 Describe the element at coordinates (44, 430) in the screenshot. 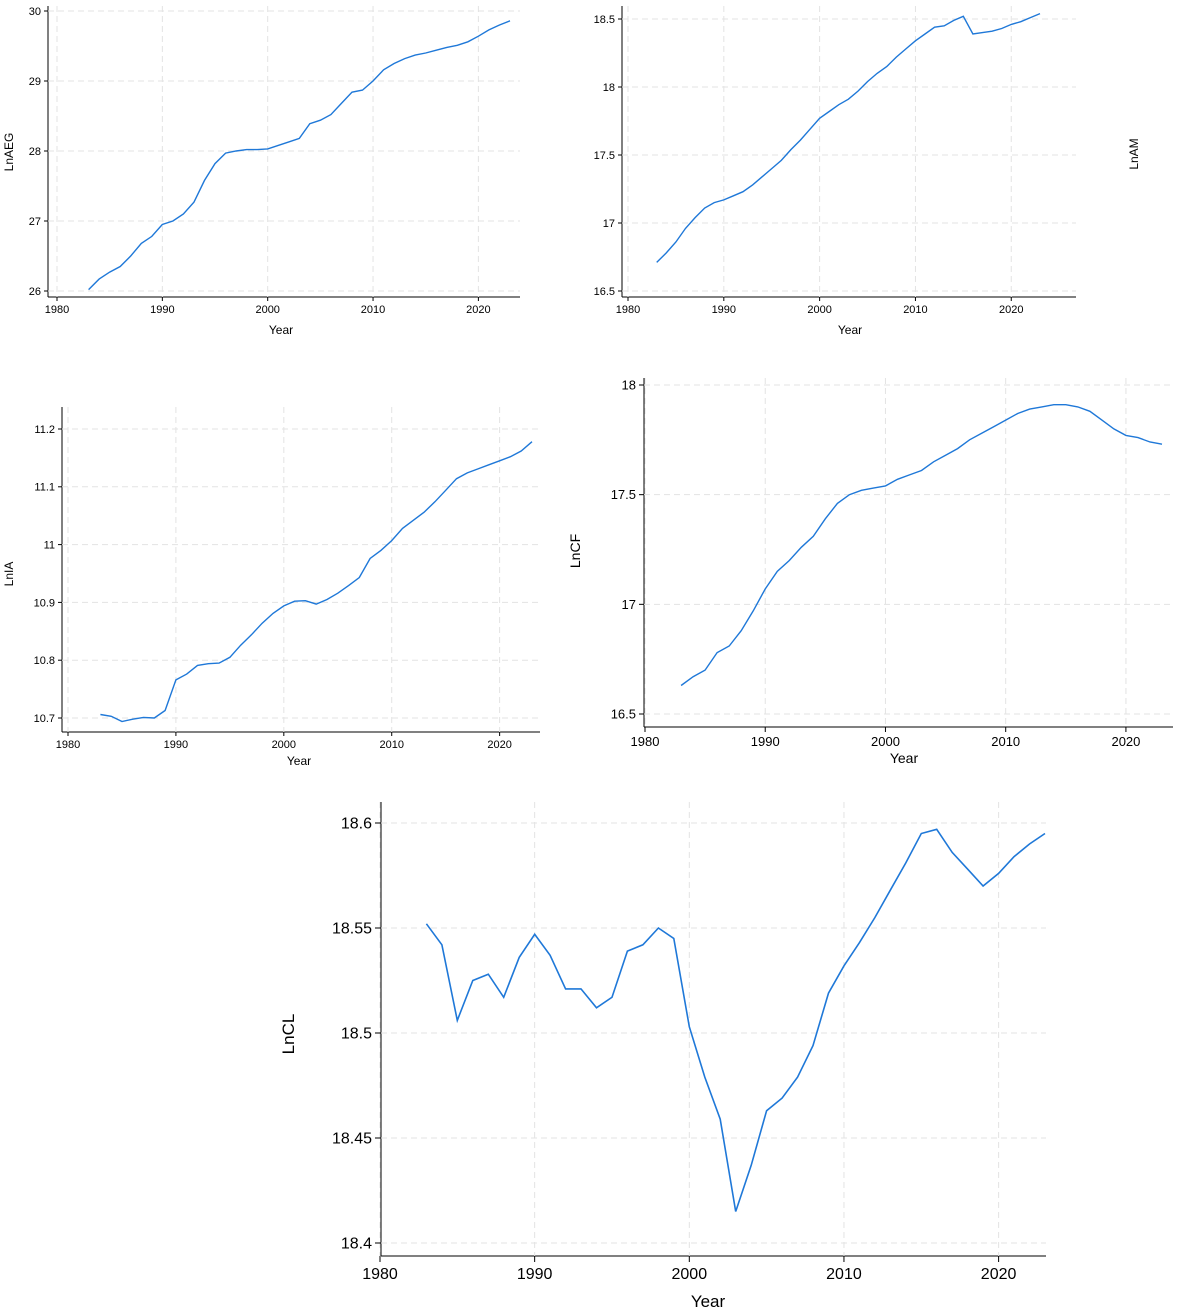

I see `y-tick-label: 11.2` at that location.